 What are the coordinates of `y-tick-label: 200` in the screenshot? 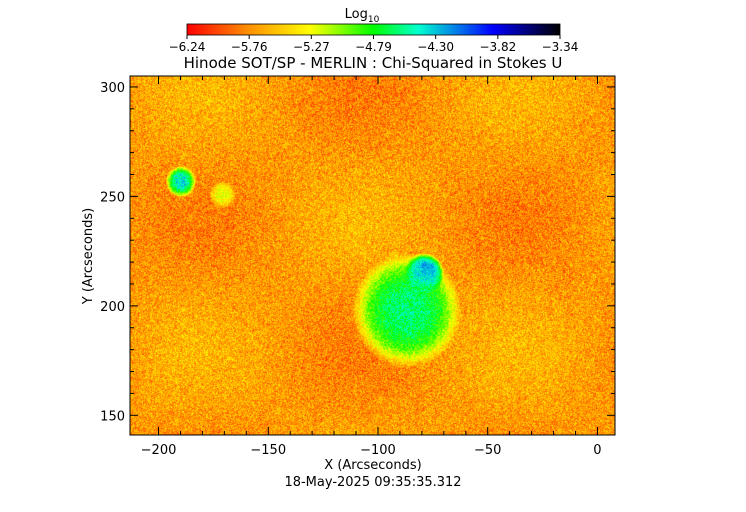 It's located at (112, 307).